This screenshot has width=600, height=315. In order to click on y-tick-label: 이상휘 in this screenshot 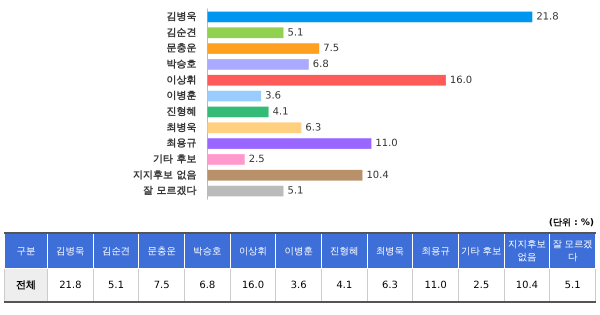, I will do `click(181, 80)`.